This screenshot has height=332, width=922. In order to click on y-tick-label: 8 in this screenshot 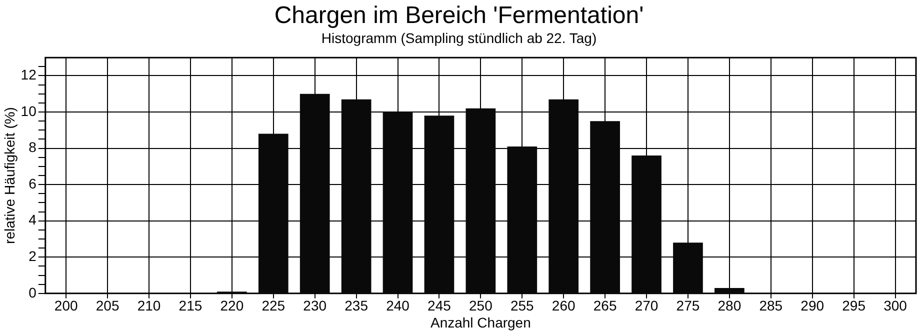, I will do `click(32, 147)`.